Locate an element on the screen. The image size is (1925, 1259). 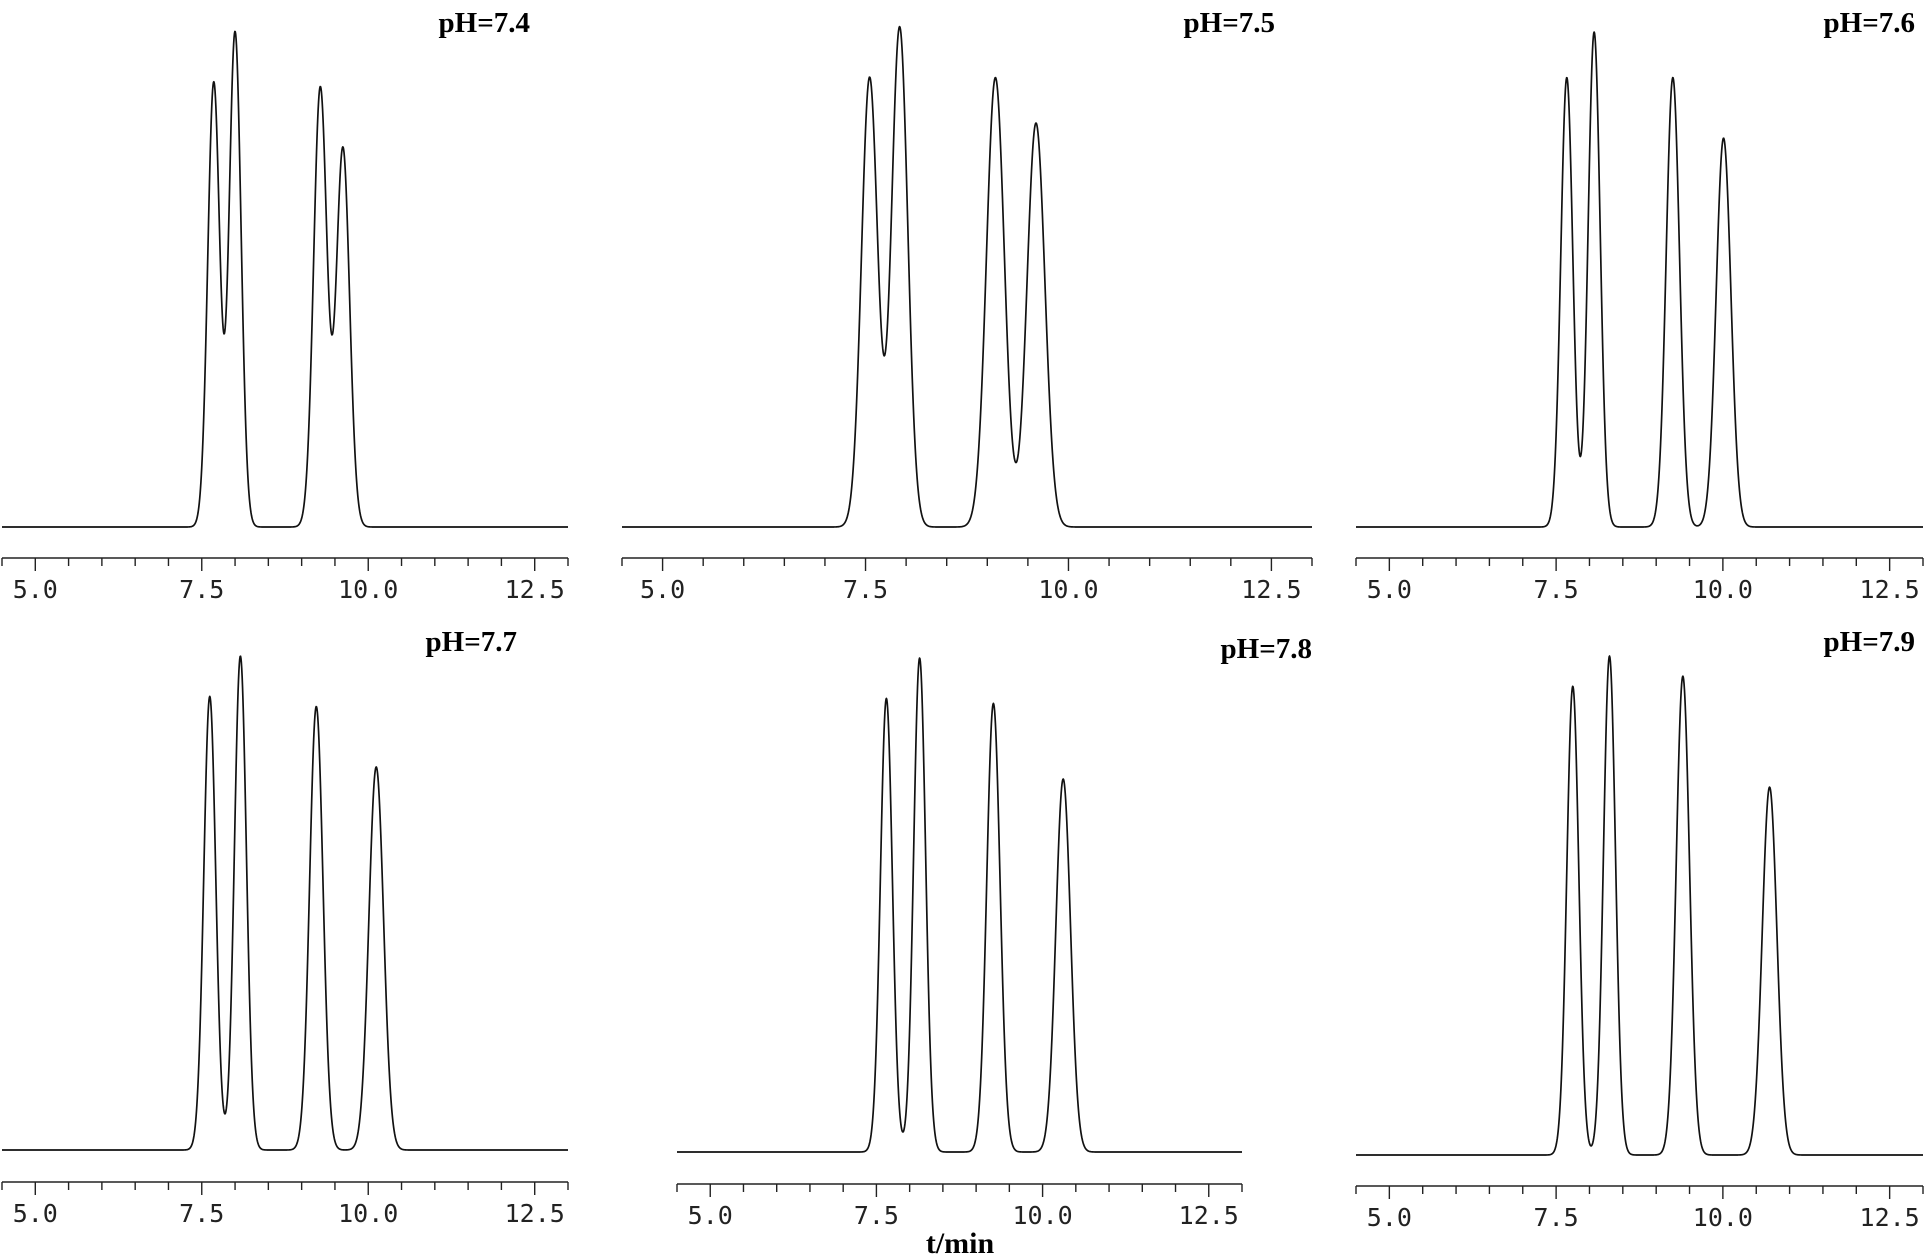
panel-title: pH=7.8 is located at coordinates (1266, 649).